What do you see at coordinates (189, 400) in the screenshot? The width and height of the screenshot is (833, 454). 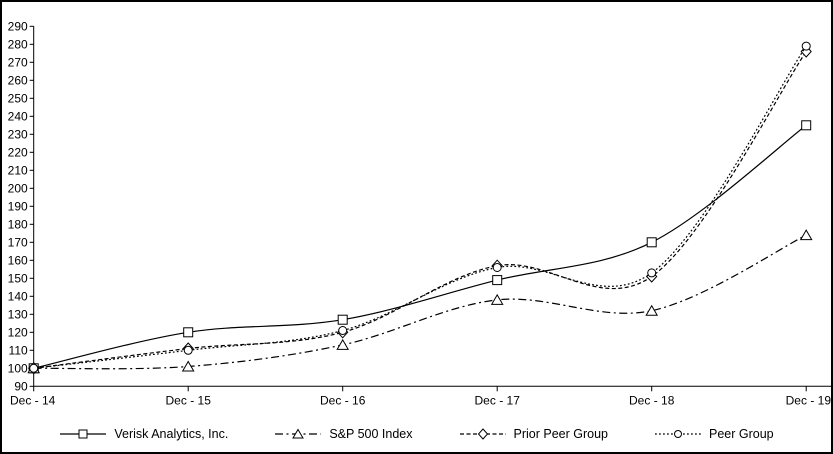 I see `x-tick-label: Dec - 15` at bounding box center [189, 400].